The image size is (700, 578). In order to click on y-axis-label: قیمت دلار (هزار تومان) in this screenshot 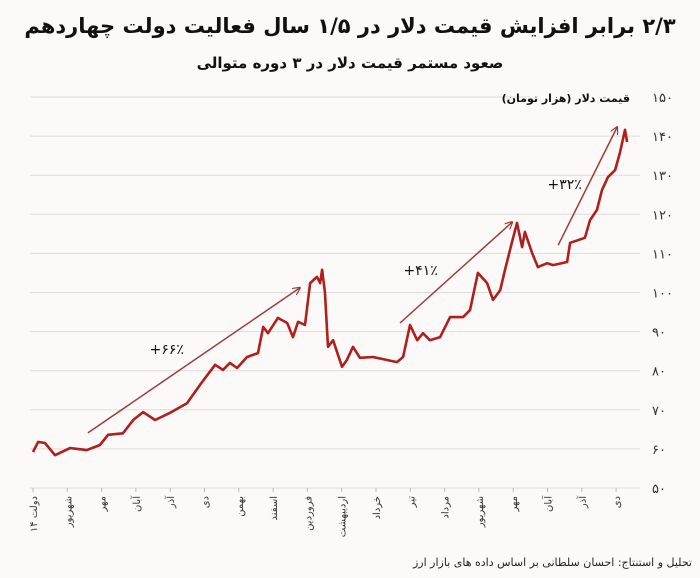, I will do `click(566, 98)`.